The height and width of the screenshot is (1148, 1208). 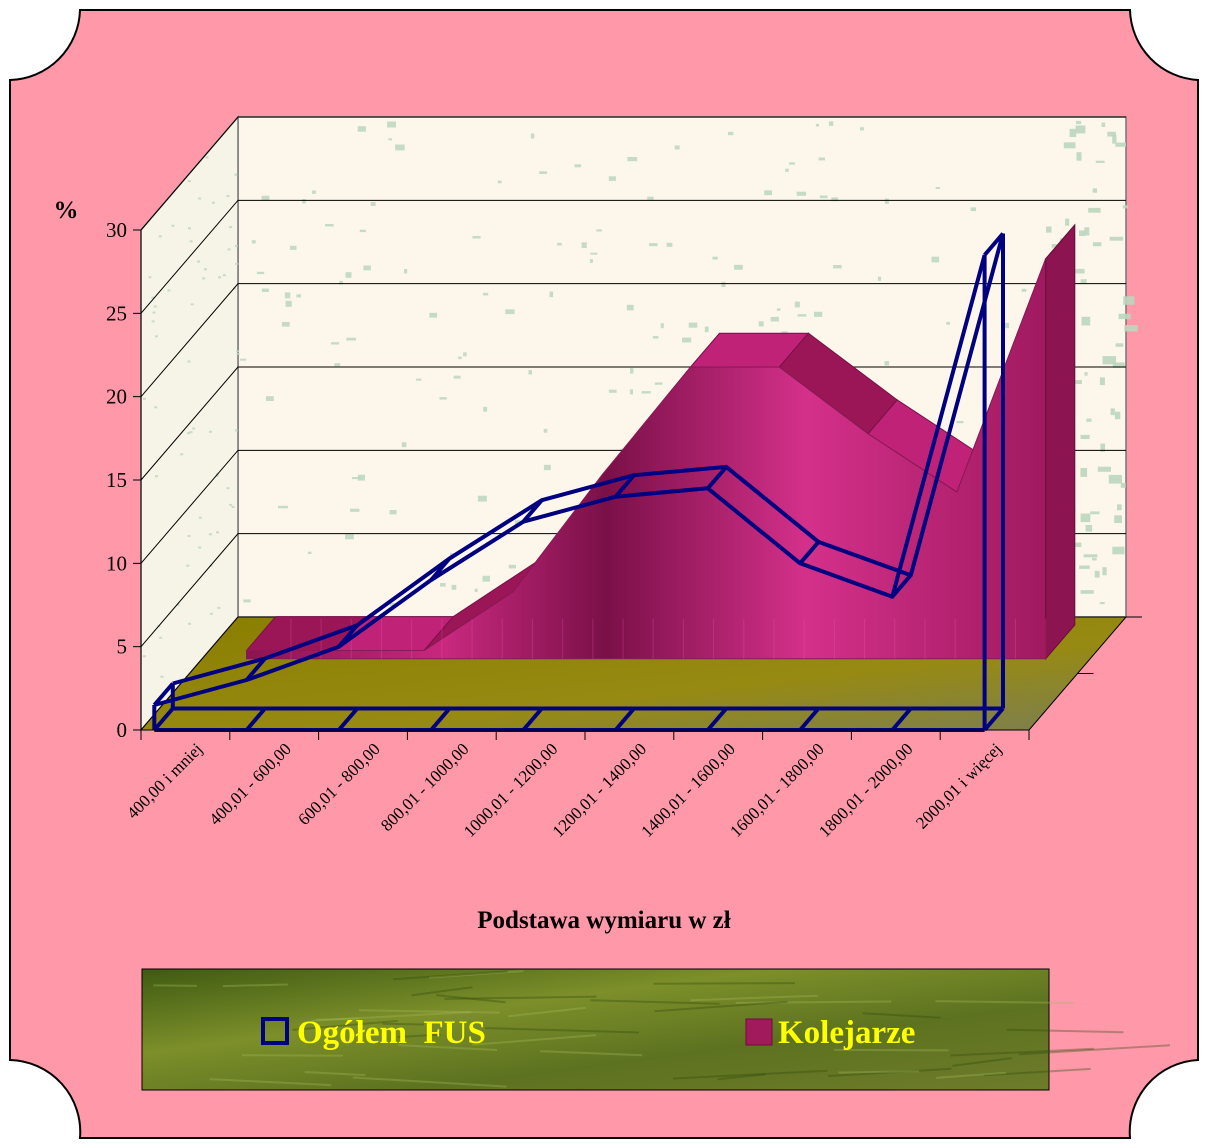 What do you see at coordinates (116, 397) in the screenshot?
I see `y-tick-label: 20` at bounding box center [116, 397].